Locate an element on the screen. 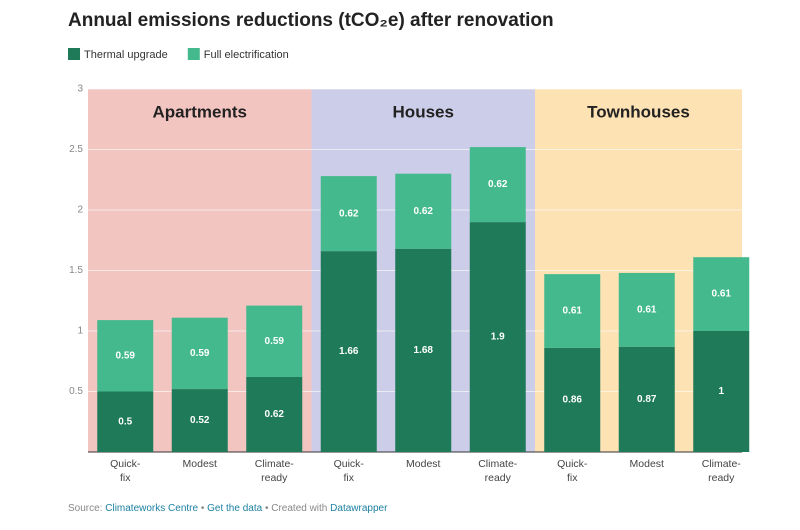  value-label: 1.66 is located at coordinates (349, 351).